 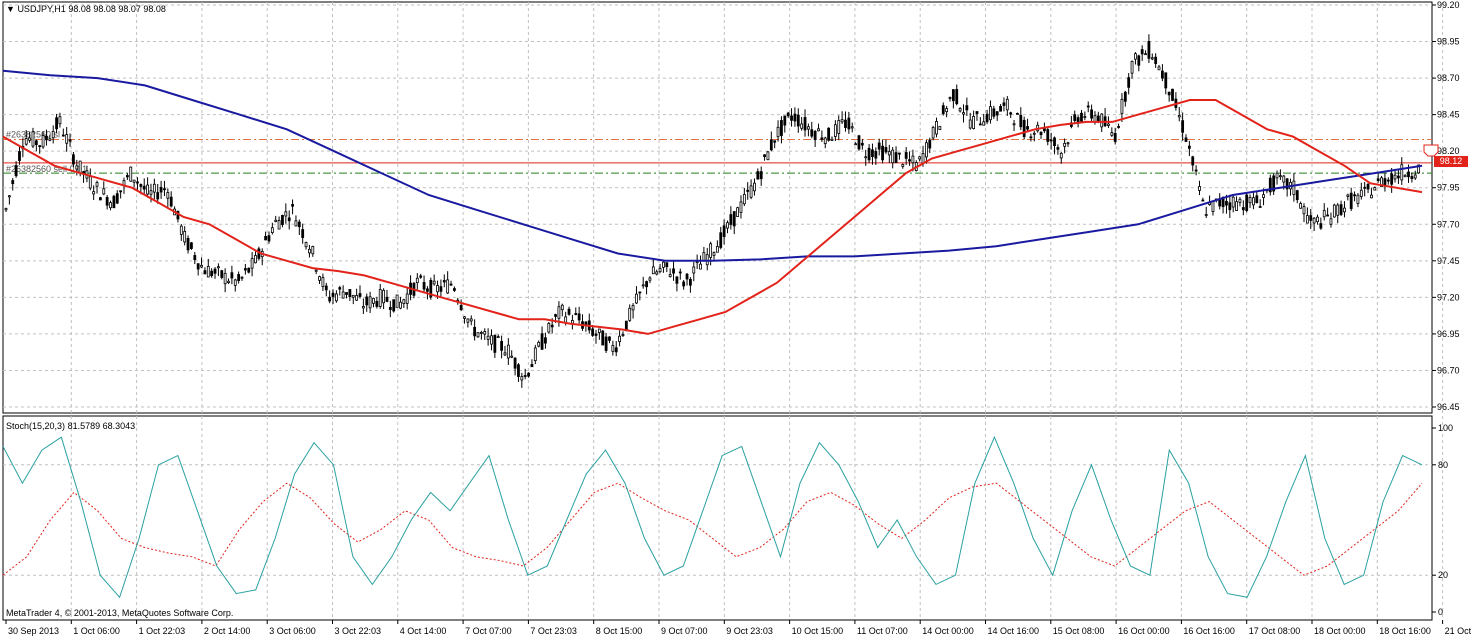 What do you see at coordinates (749, 631) in the screenshot?
I see `x-tick-label: 9 Oct 23:03` at bounding box center [749, 631].